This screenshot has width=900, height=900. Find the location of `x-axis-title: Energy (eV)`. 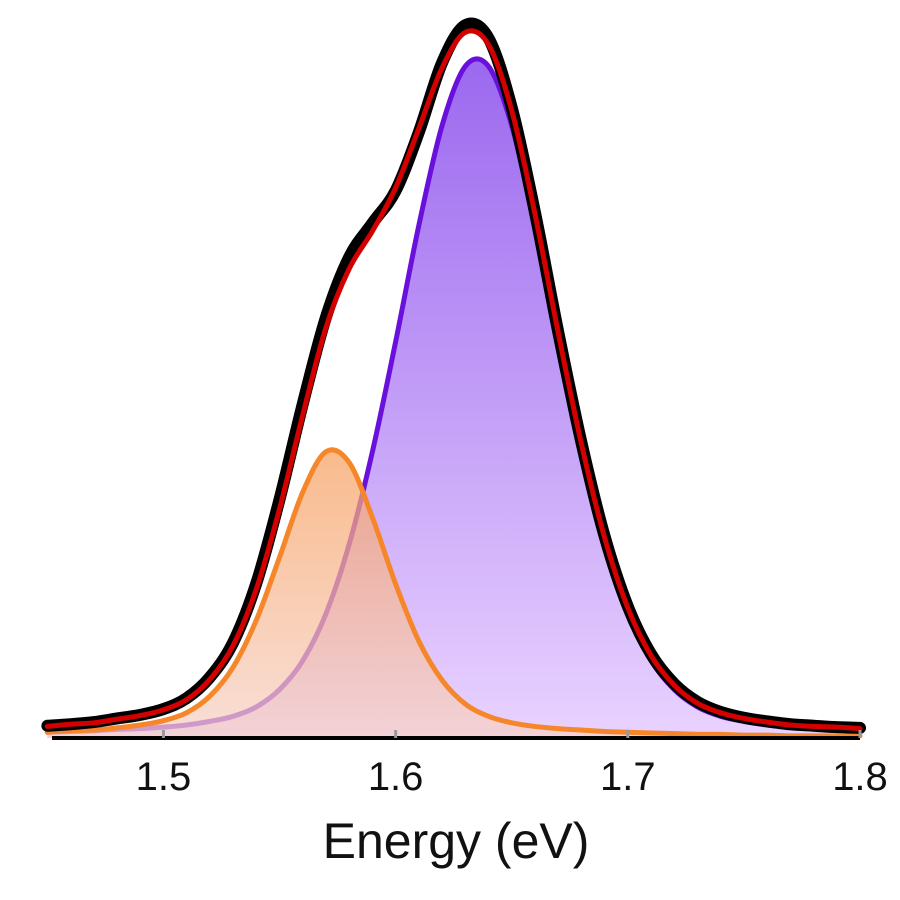

x-axis-title: Energy (eV) is located at coordinates (456, 841).